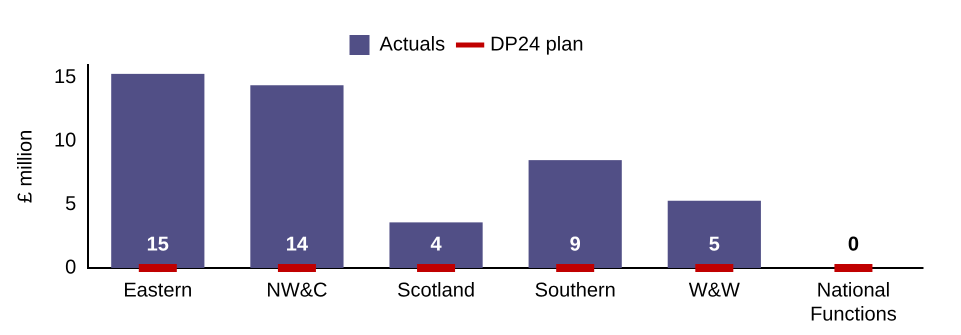  What do you see at coordinates (25, 167) in the screenshot?
I see `y-axis-title: £ million` at bounding box center [25, 167].